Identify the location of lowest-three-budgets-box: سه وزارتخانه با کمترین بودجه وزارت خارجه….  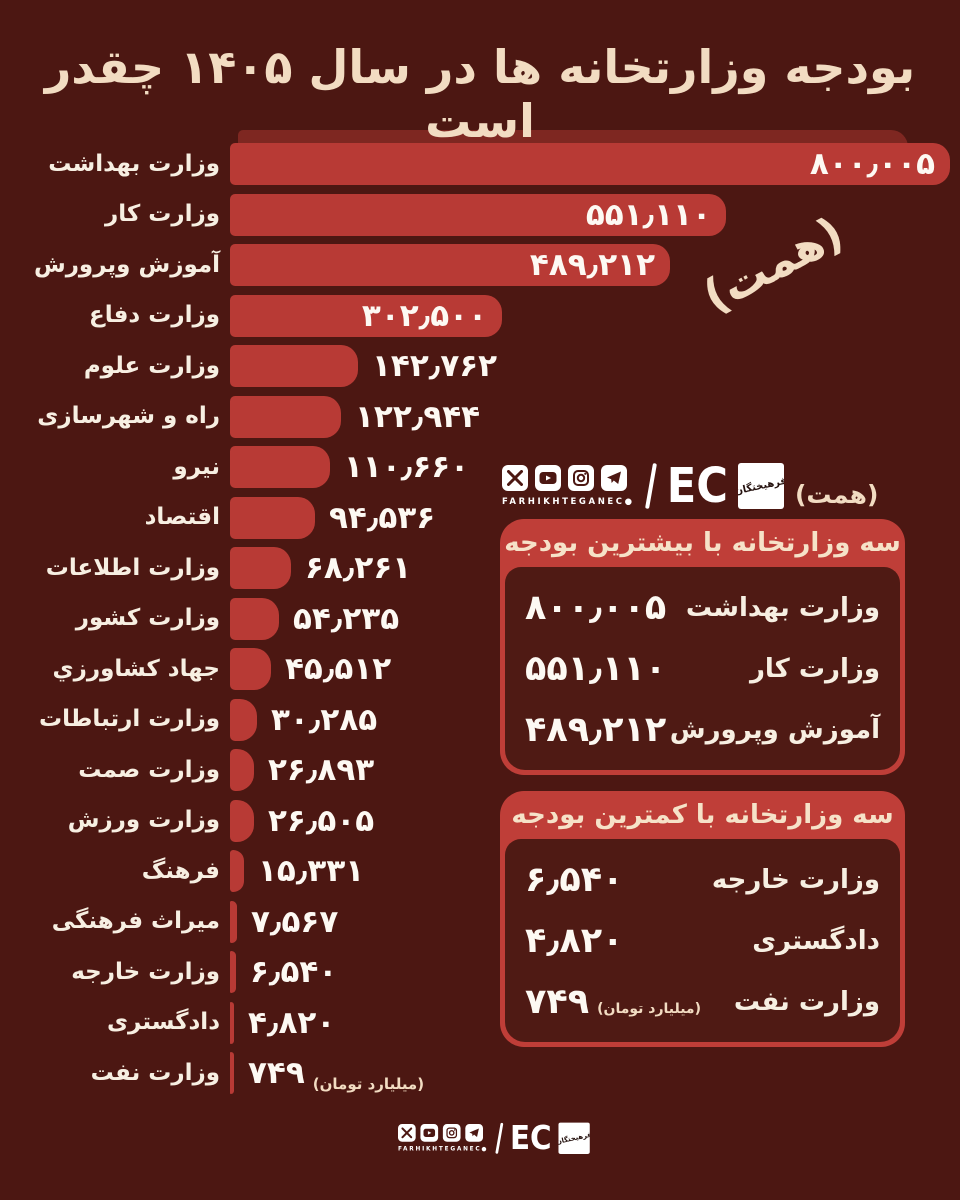
(702, 919).